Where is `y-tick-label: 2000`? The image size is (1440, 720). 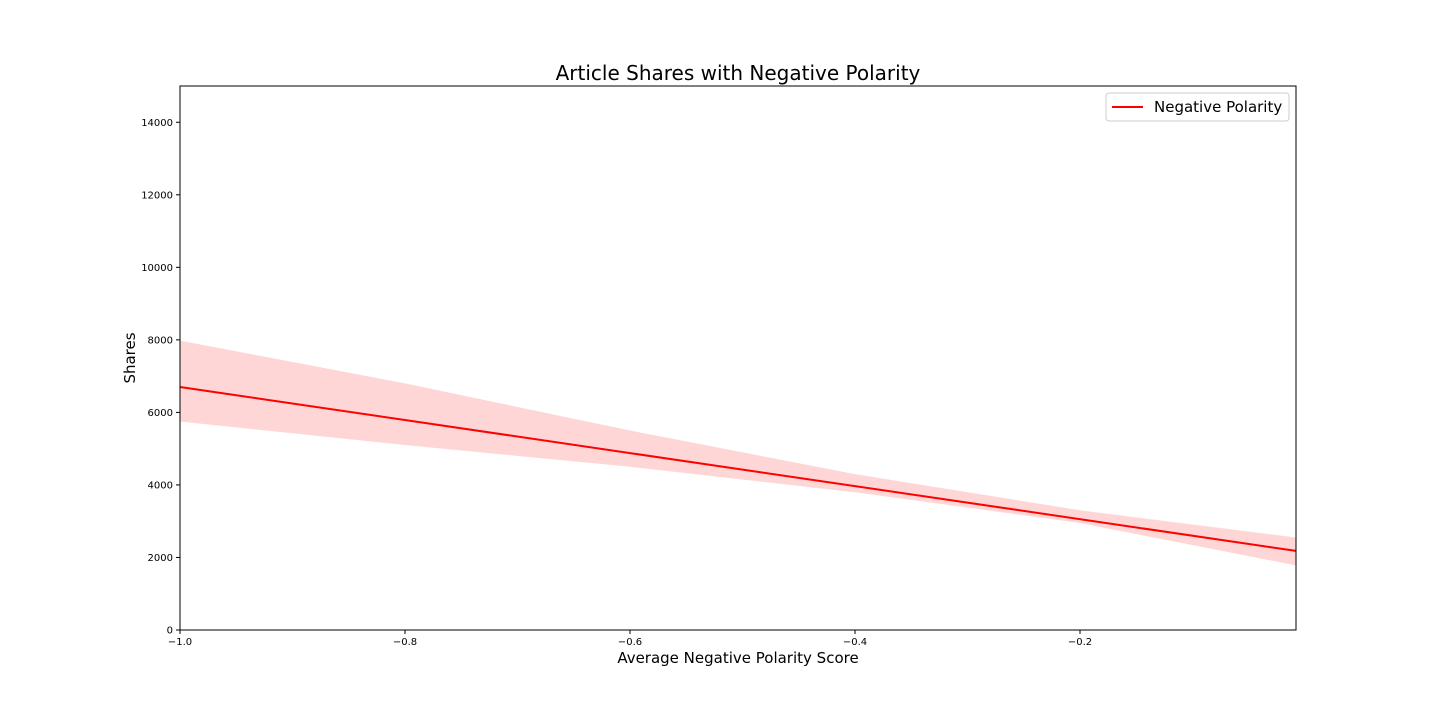 y-tick-label: 2000 is located at coordinates (160, 558).